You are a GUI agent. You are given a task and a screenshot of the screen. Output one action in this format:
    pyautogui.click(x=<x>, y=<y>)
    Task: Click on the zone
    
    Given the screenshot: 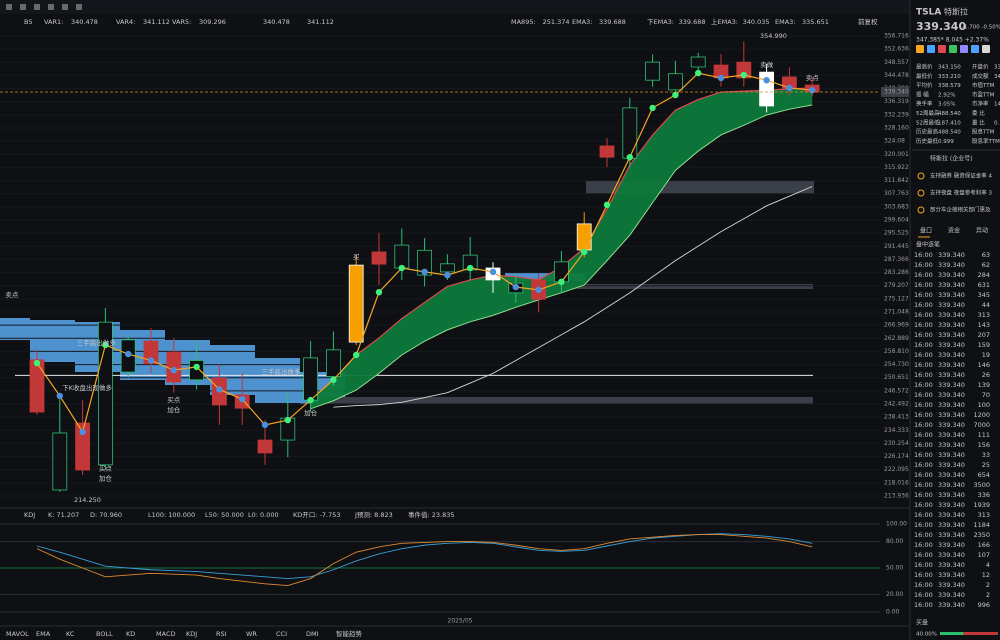 What is the action you would take?
    pyautogui.click(x=15, y=329)
    